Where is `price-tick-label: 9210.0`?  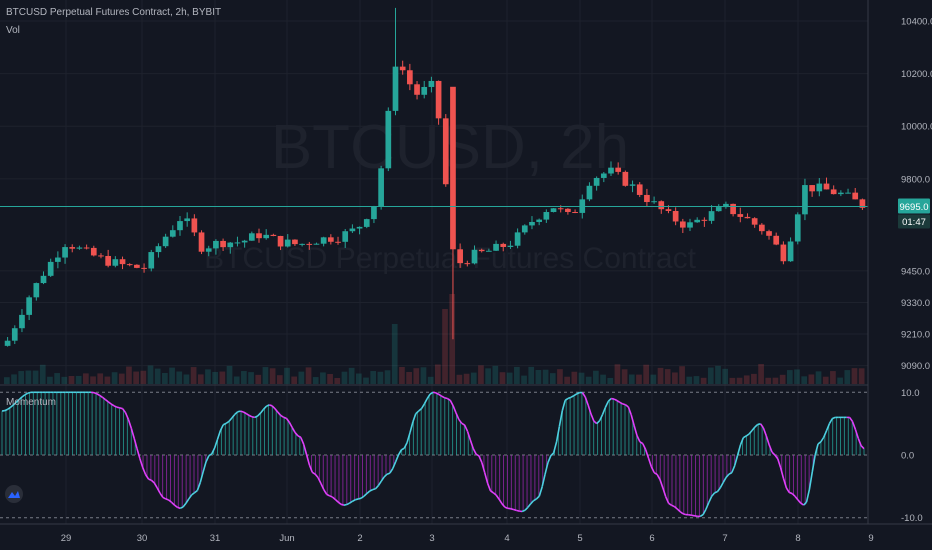
price-tick-label: 9210.0 is located at coordinates (915, 335).